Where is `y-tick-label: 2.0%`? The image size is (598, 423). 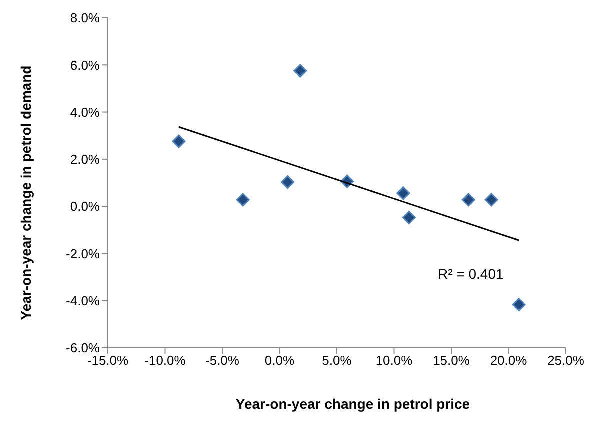 y-tick-label: 2.0% is located at coordinates (85, 160).